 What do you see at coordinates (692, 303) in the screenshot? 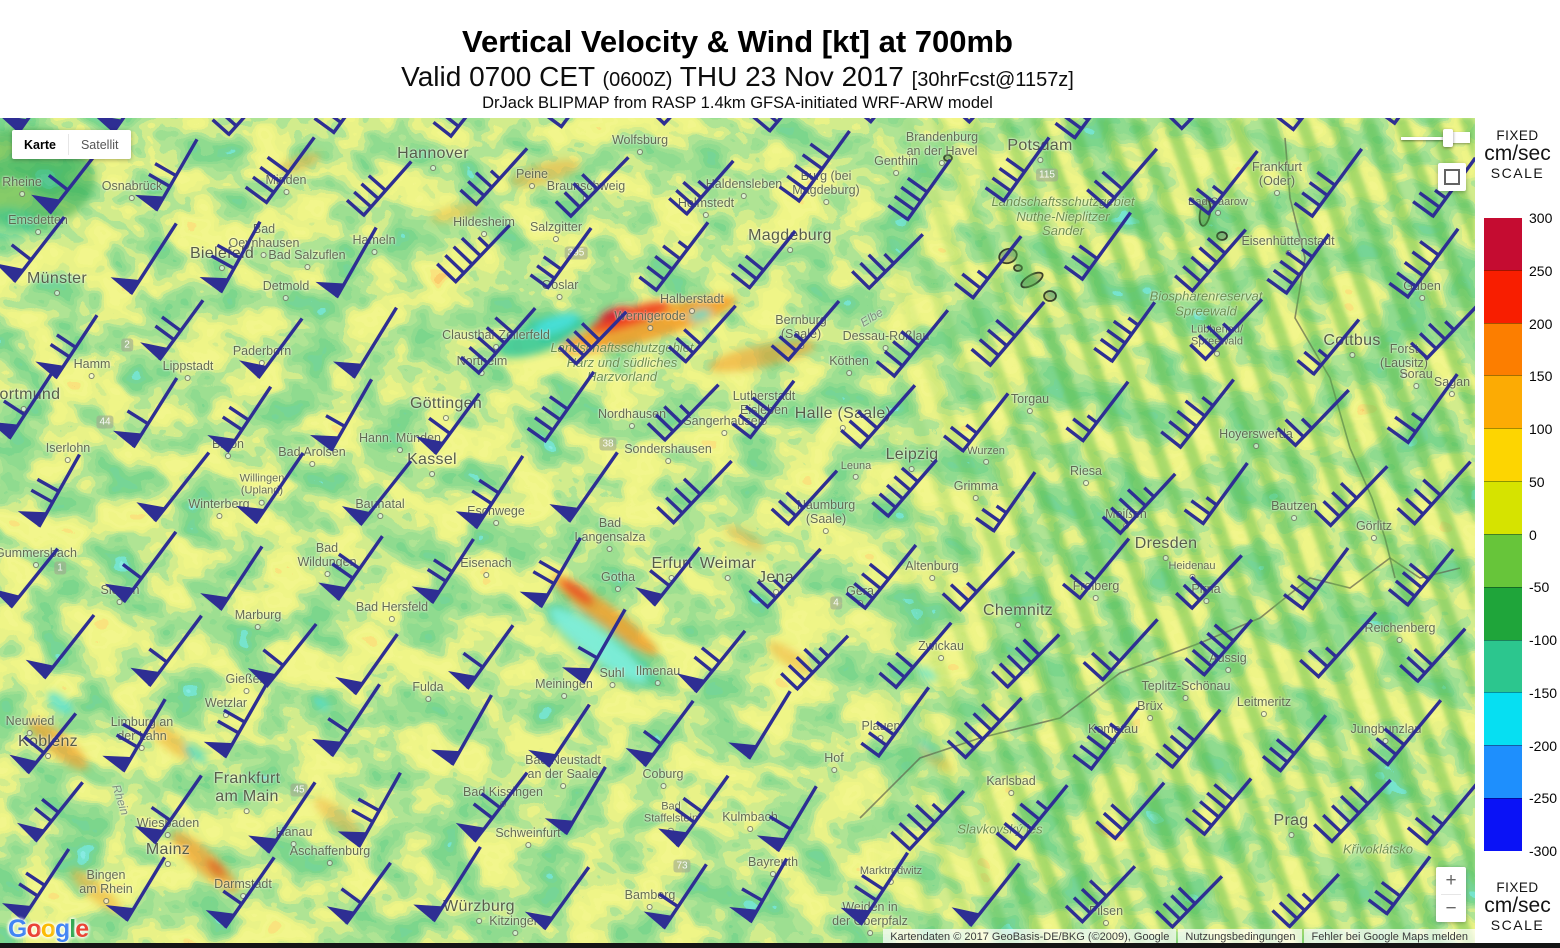
I see `city-label: Halberstadt` at bounding box center [692, 303].